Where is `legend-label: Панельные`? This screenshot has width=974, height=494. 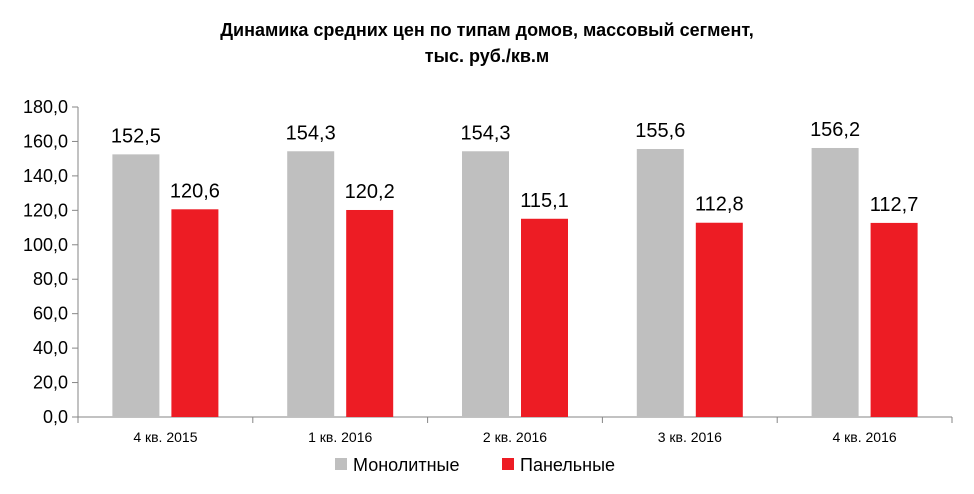
legend-label: Панельные is located at coordinates (567, 465).